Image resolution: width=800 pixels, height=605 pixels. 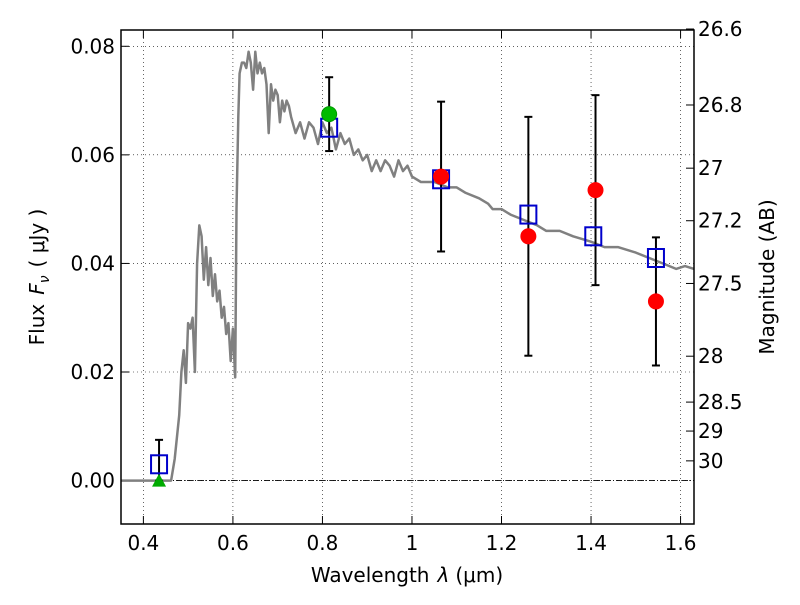 What do you see at coordinates (710, 461) in the screenshot?
I see `y2-tick-label: 30` at bounding box center [710, 461].